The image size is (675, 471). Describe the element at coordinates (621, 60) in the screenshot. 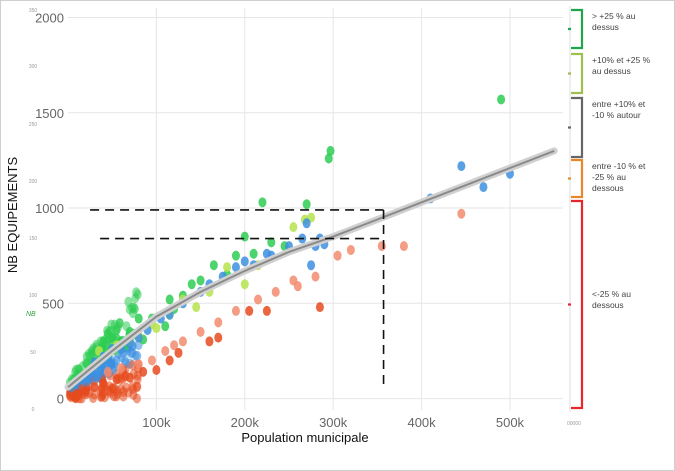

I see `legend-text-1-0: +10% et +25 %` at that location.